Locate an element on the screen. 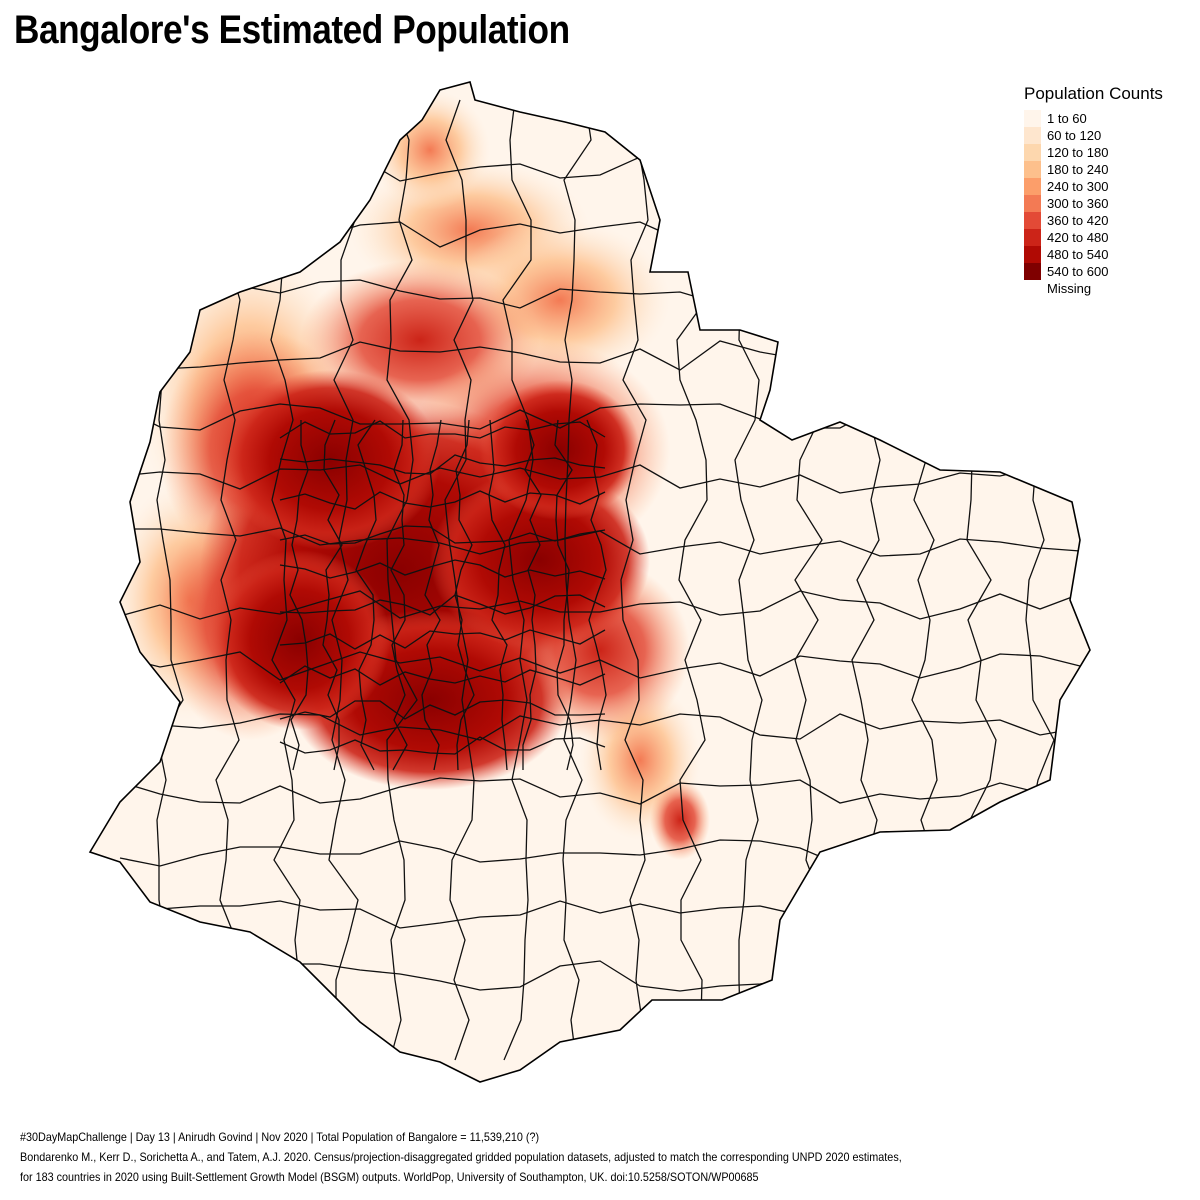 This screenshot has width=1200, height=1200. legend-item: 60 to 120 is located at coordinates (1093, 135).